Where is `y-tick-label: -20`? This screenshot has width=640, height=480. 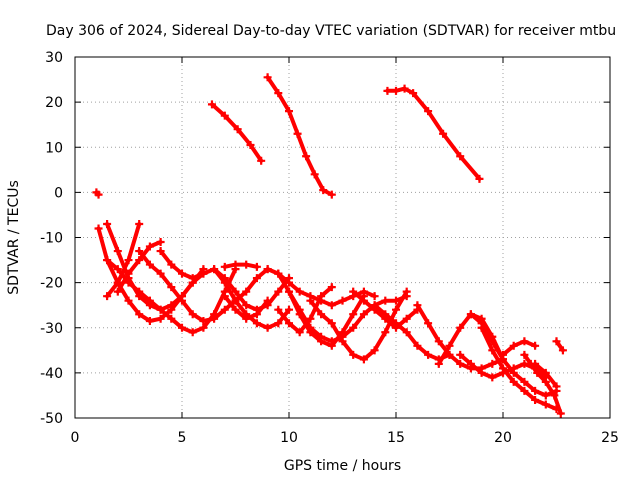 y-tick-label: -20 is located at coordinates (51, 284).